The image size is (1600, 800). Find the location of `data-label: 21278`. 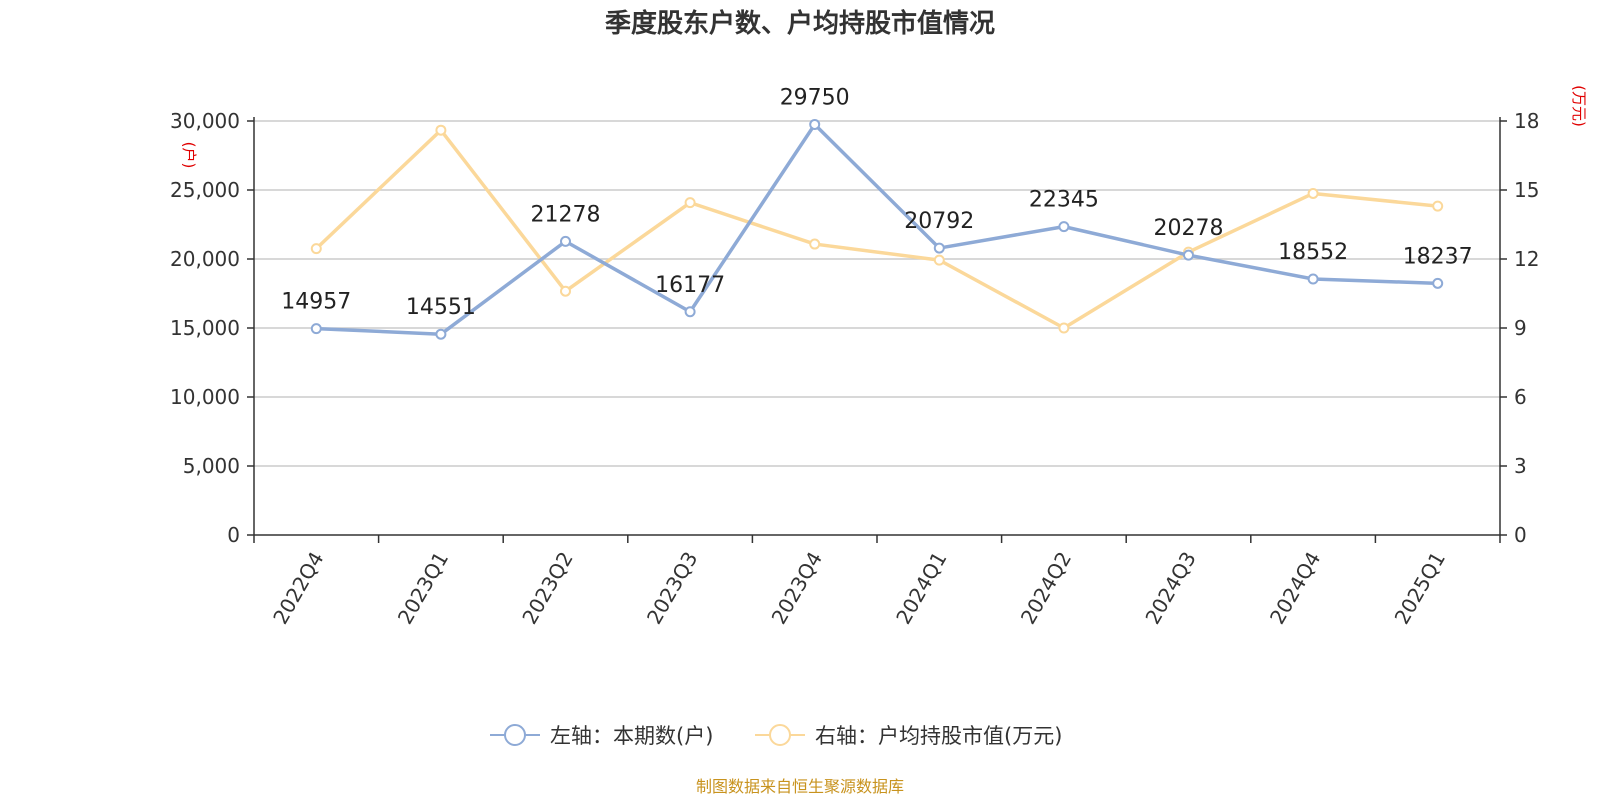

data-label: 21278 is located at coordinates (566, 214).